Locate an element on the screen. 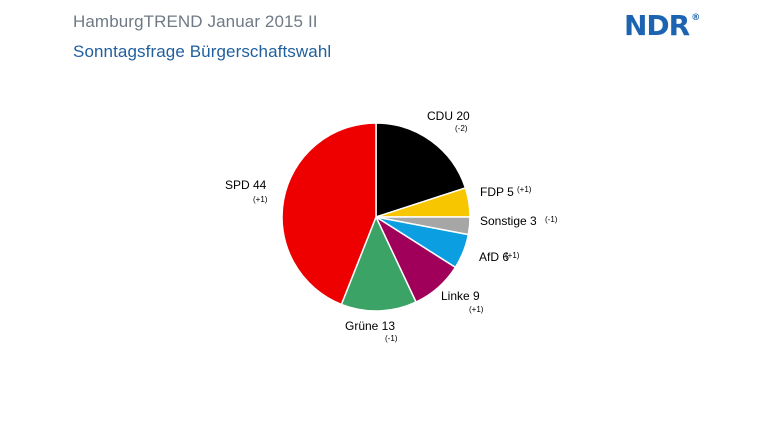  slice-label-fdp: FDP 5 is located at coordinates (497, 192).